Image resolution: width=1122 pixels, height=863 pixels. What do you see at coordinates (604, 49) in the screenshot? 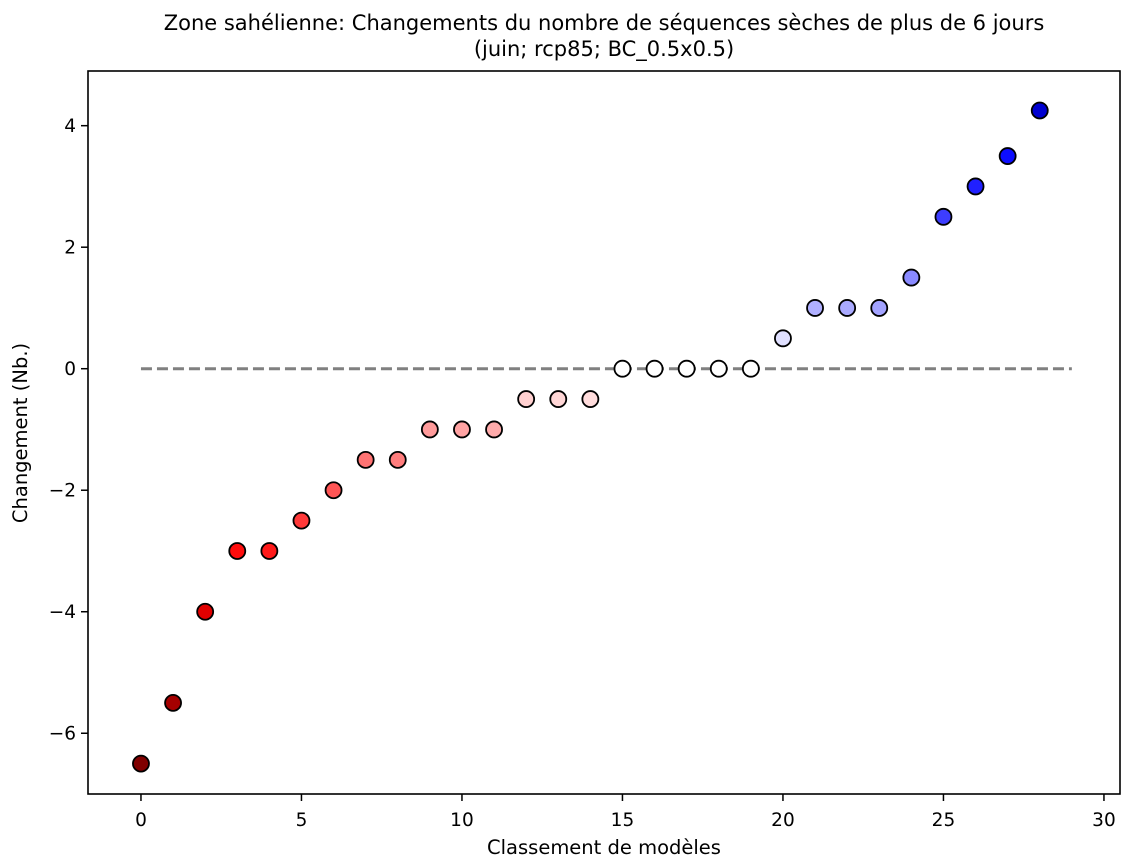
I see `chart-subtitle: (juin; rcp85; BC_0.5x0.5)` at bounding box center [604, 49].